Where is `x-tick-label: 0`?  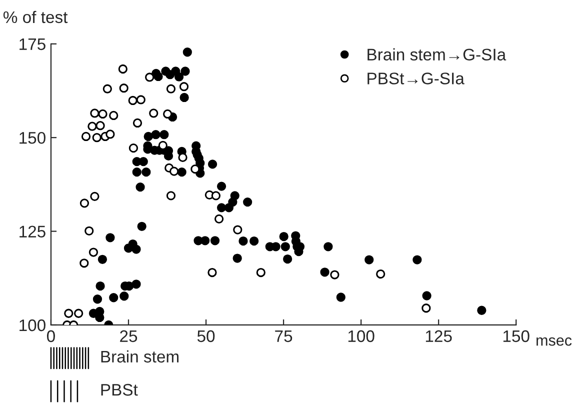 x-tick-label: 0 is located at coordinates (50, 336).